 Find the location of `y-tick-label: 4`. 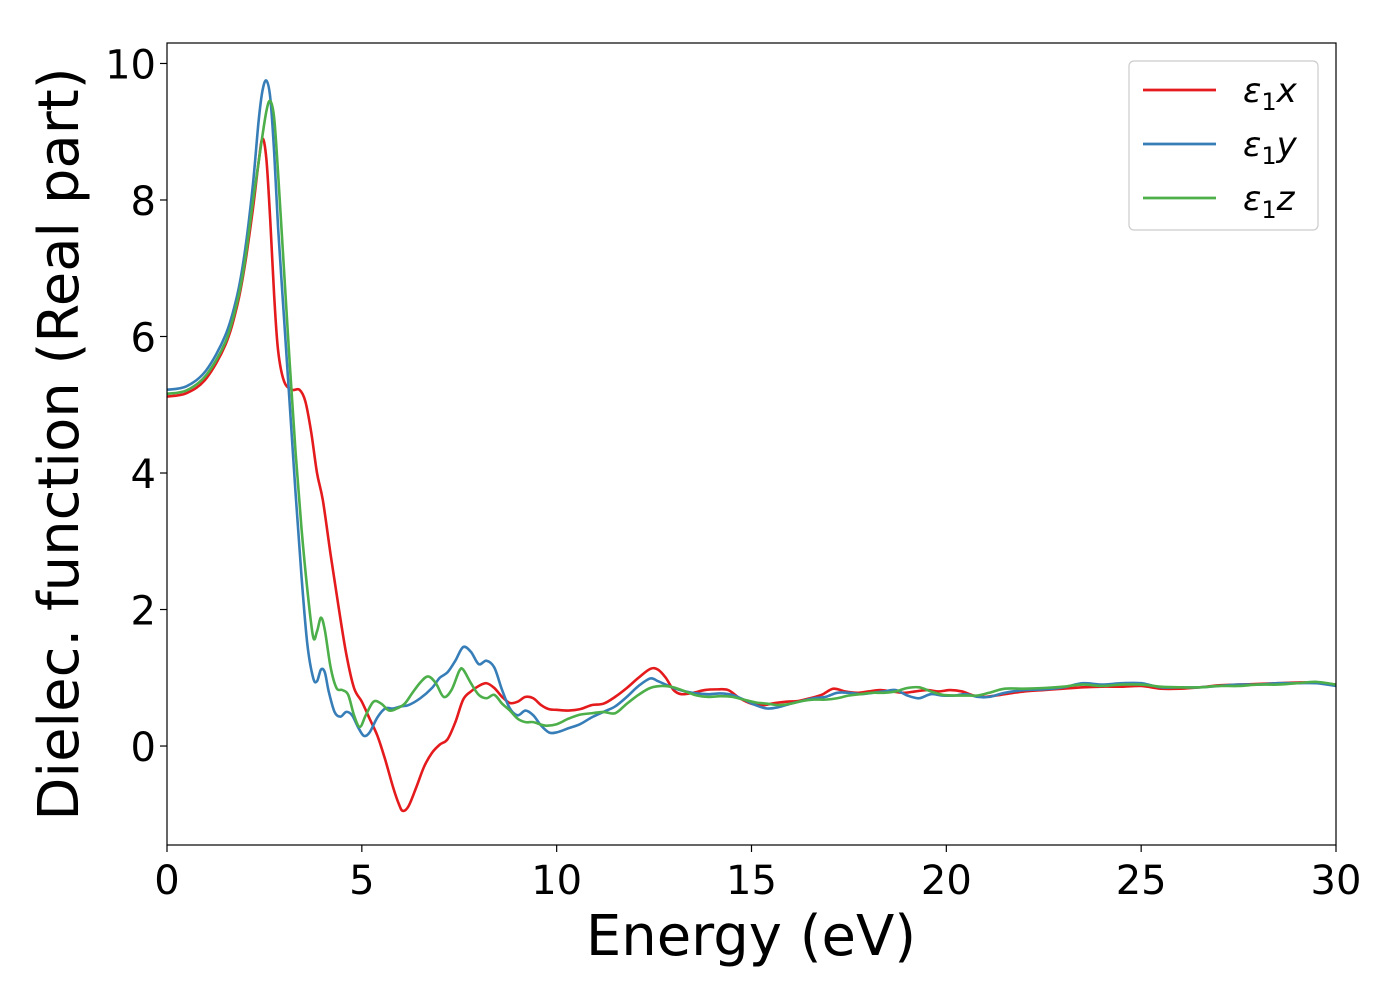

y-tick-label: 4 is located at coordinates (143, 475).